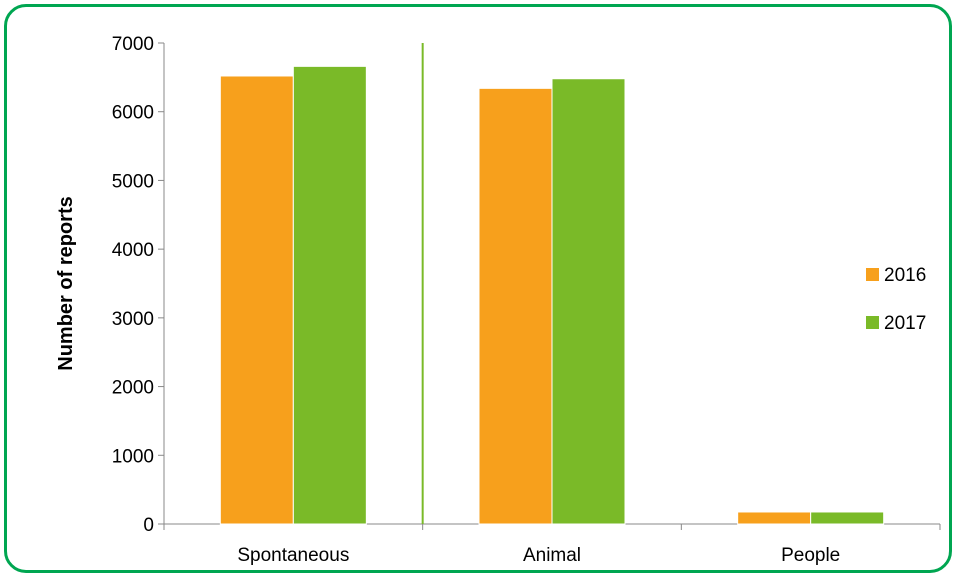 This screenshot has height=583, width=962. I want to click on legend-label-2016: 2016, so click(905, 275).